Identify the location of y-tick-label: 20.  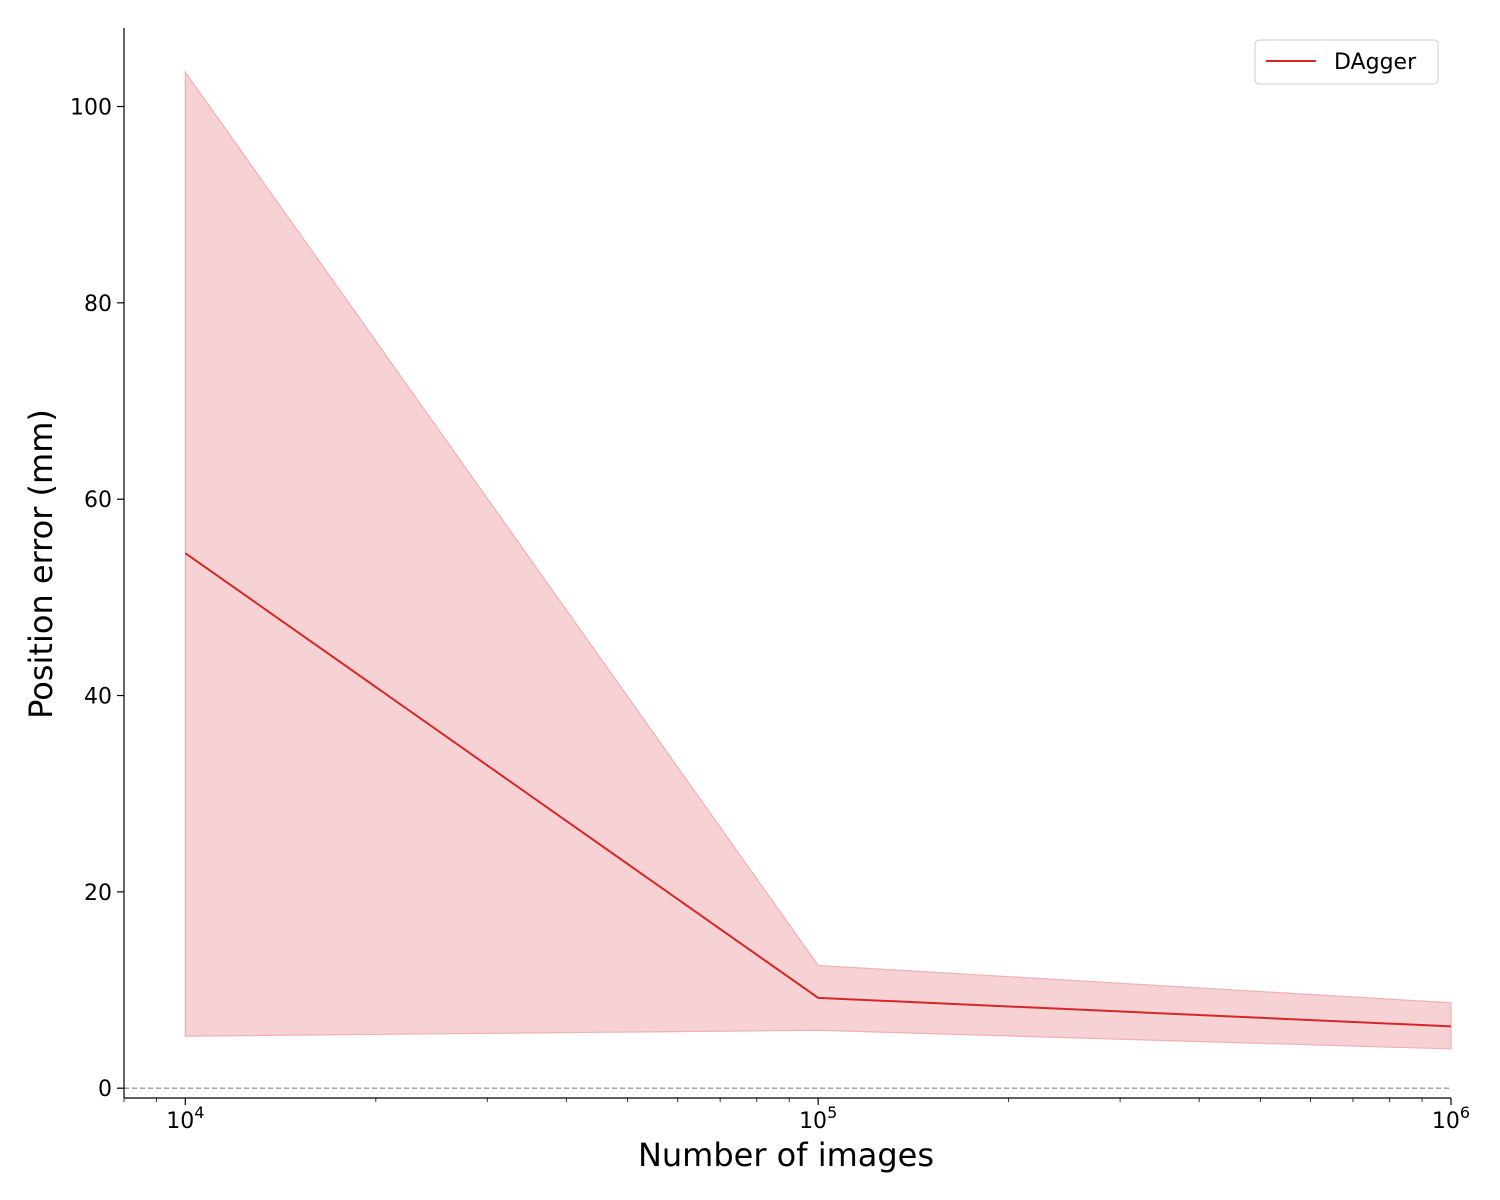
(98, 893).